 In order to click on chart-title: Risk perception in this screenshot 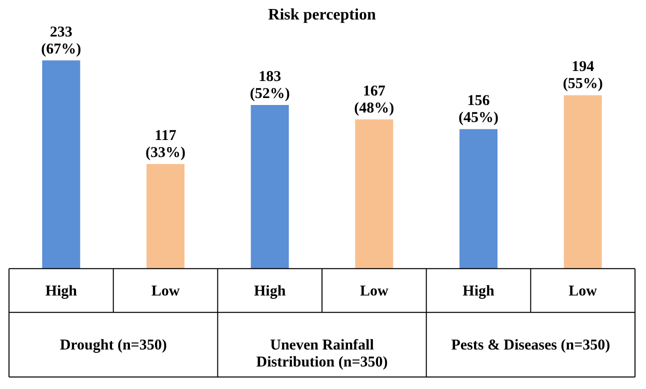, I will do `click(322, 15)`.